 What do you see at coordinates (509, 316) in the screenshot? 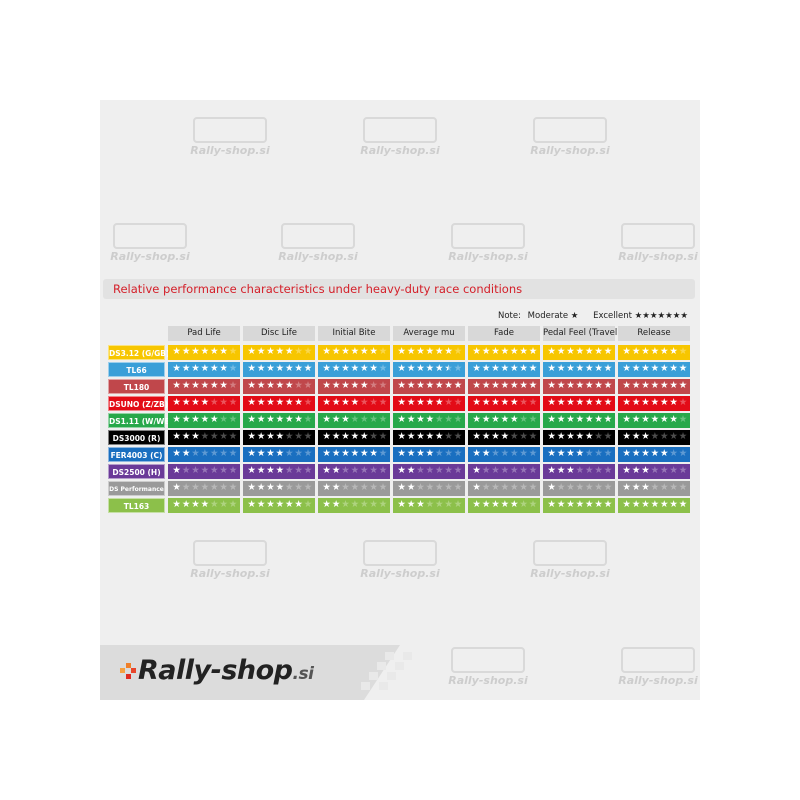
I see `note-label: Note:` at bounding box center [509, 316].